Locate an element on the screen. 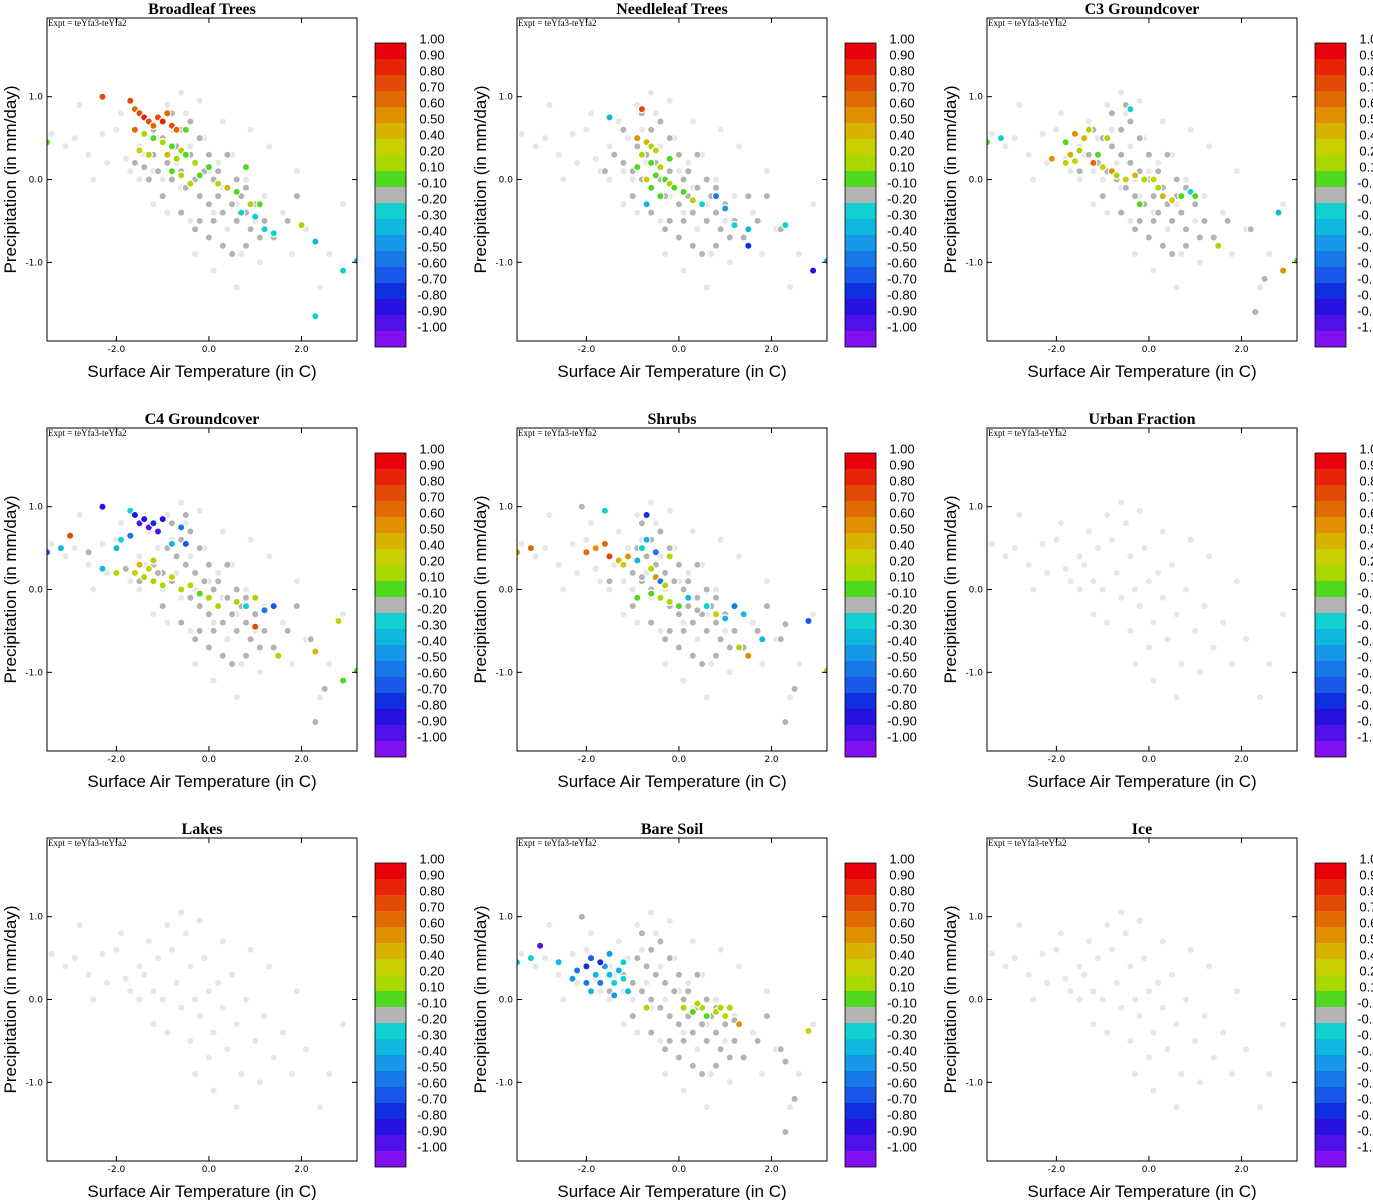 The height and width of the screenshot is (1200, 1373). colorbar-frame is located at coordinates (860, 1015).